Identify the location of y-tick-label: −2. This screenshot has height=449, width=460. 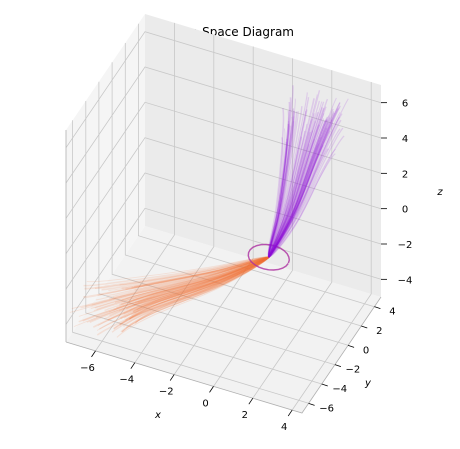
(353, 370).